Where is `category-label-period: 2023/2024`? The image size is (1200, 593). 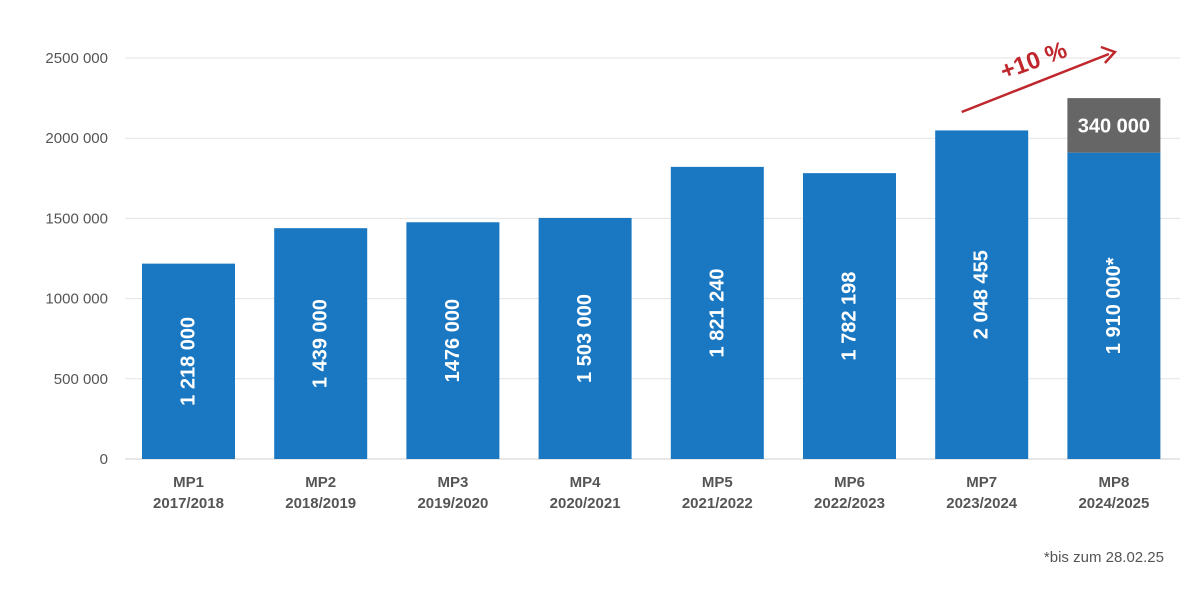 category-label-period: 2023/2024 is located at coordinates (982, 503).